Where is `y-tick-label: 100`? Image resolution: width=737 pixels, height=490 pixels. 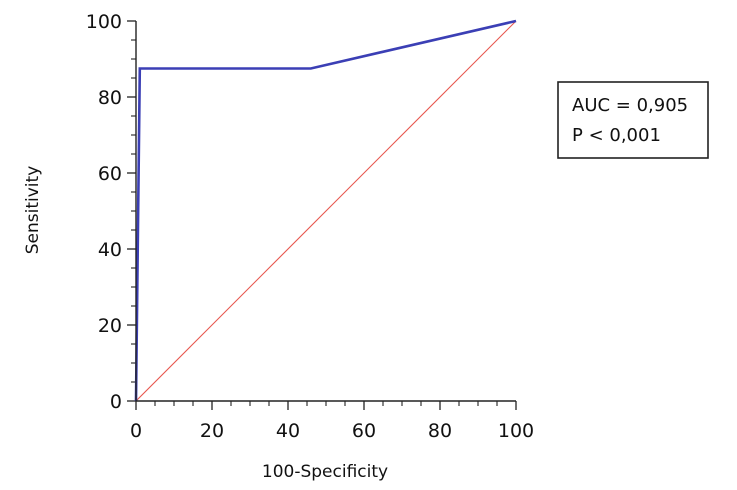
y-tick-label: 100 is located at coordinates (104, 22).